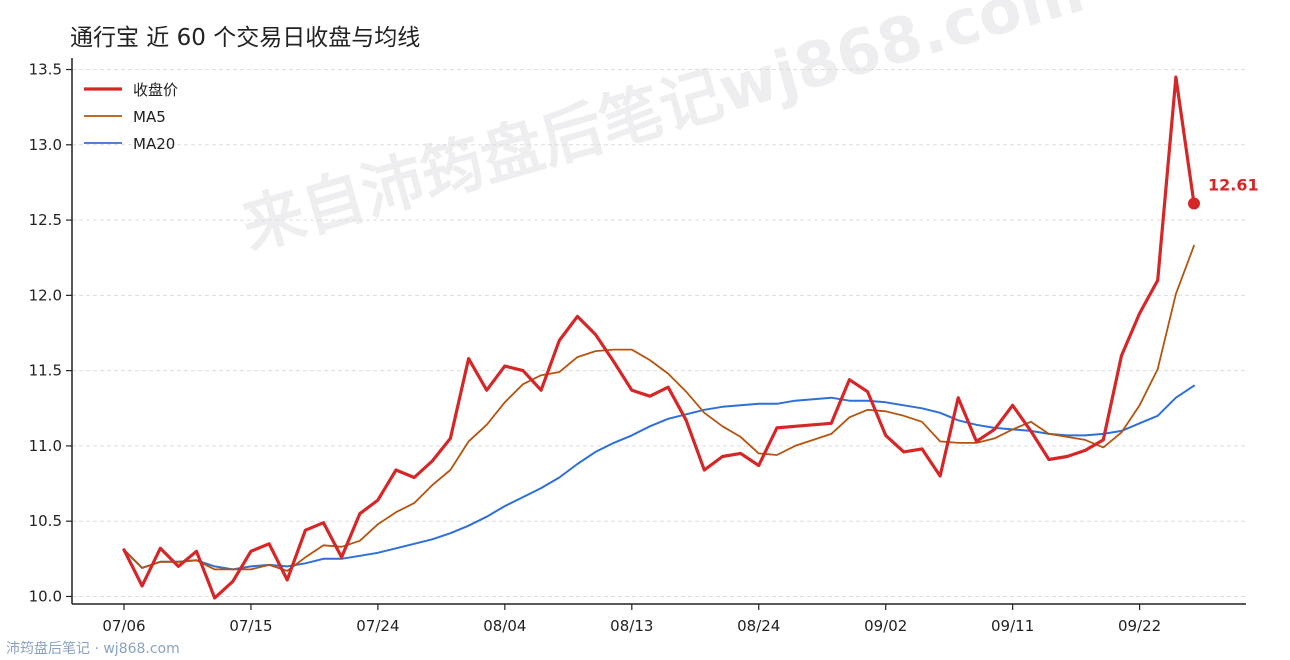 The image size is (1290, 660). I want to click on x-tick-label: 08/24, so click(758, 626).